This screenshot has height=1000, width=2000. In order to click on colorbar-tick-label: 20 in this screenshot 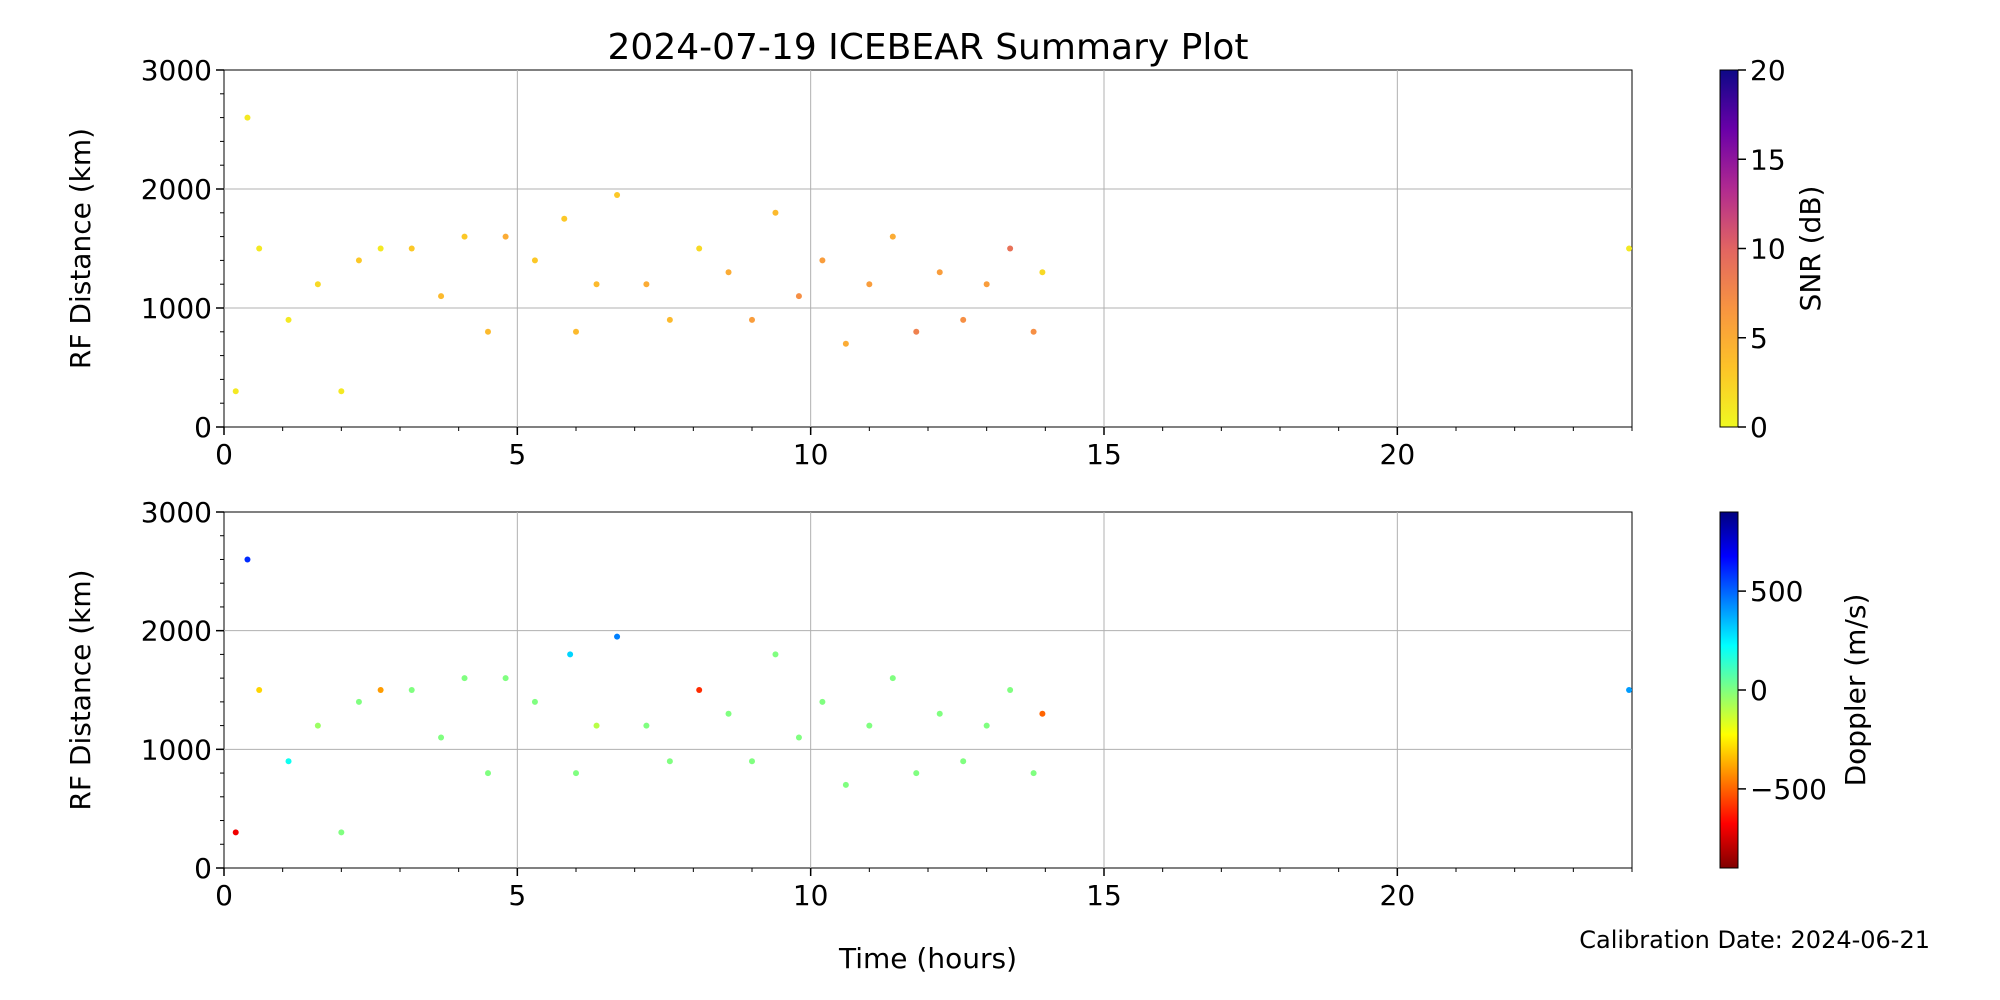, I will do `click(1768, 70)`.